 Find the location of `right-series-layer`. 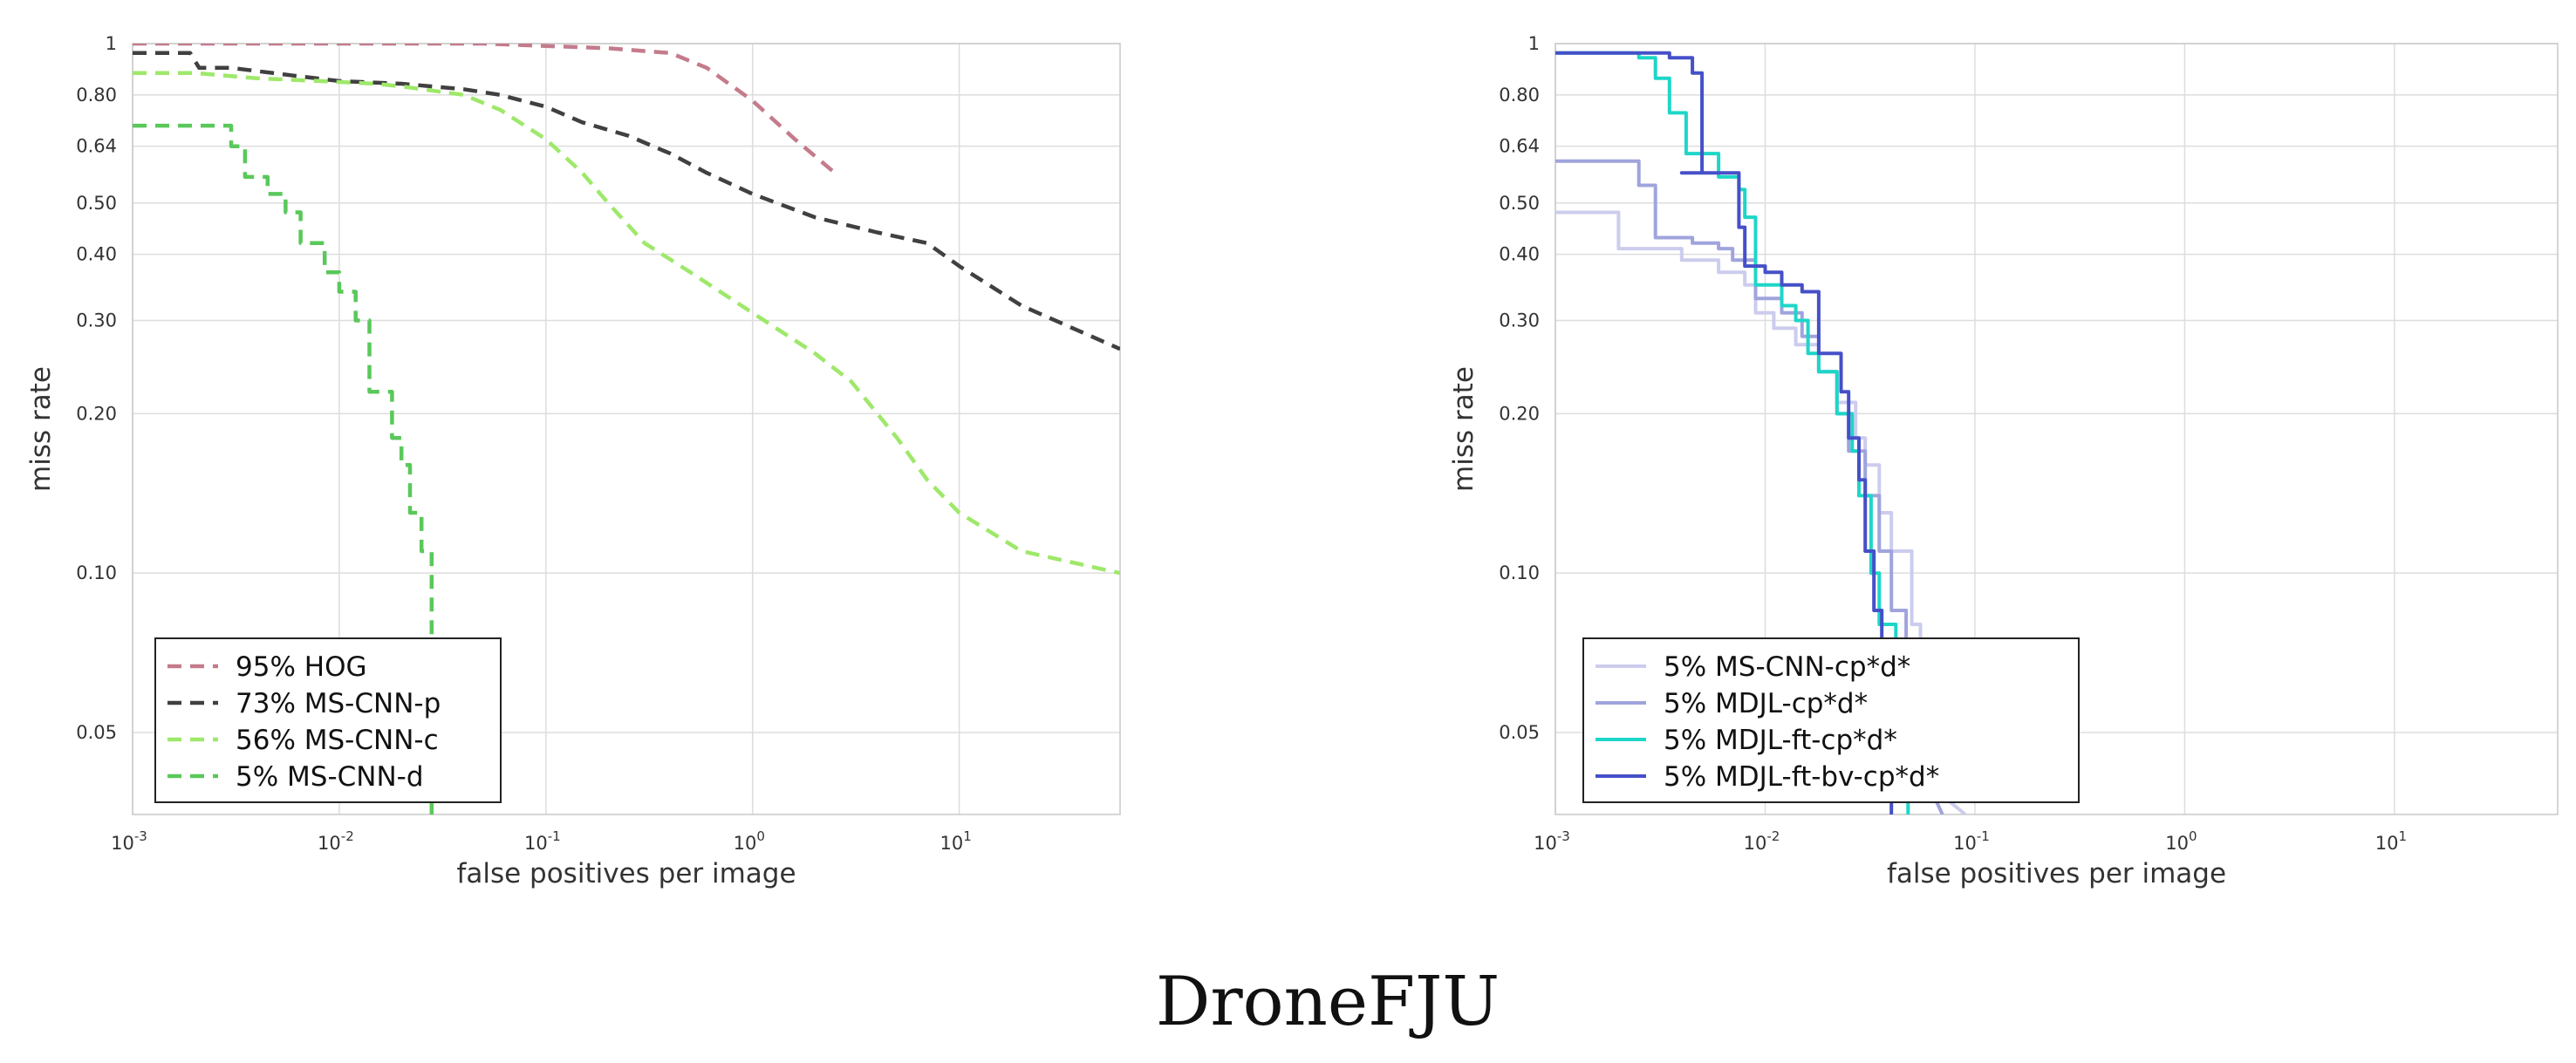

right-series-layer is located at coordinates (1761, 432).